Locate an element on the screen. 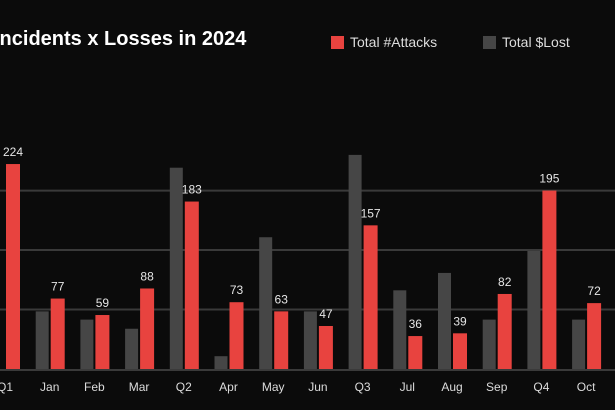  bar-lost-sep is located at coordinates (489, 344).